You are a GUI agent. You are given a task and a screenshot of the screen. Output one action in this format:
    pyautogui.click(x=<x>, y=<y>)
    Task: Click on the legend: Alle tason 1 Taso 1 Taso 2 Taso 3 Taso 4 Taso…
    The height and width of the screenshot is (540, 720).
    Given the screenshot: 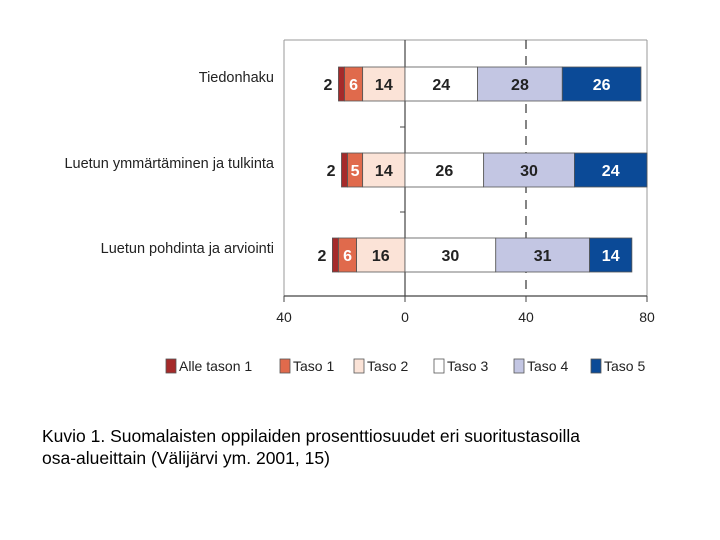 What is the action you would take?
    pyautogui.click(x=405, y=366)
    